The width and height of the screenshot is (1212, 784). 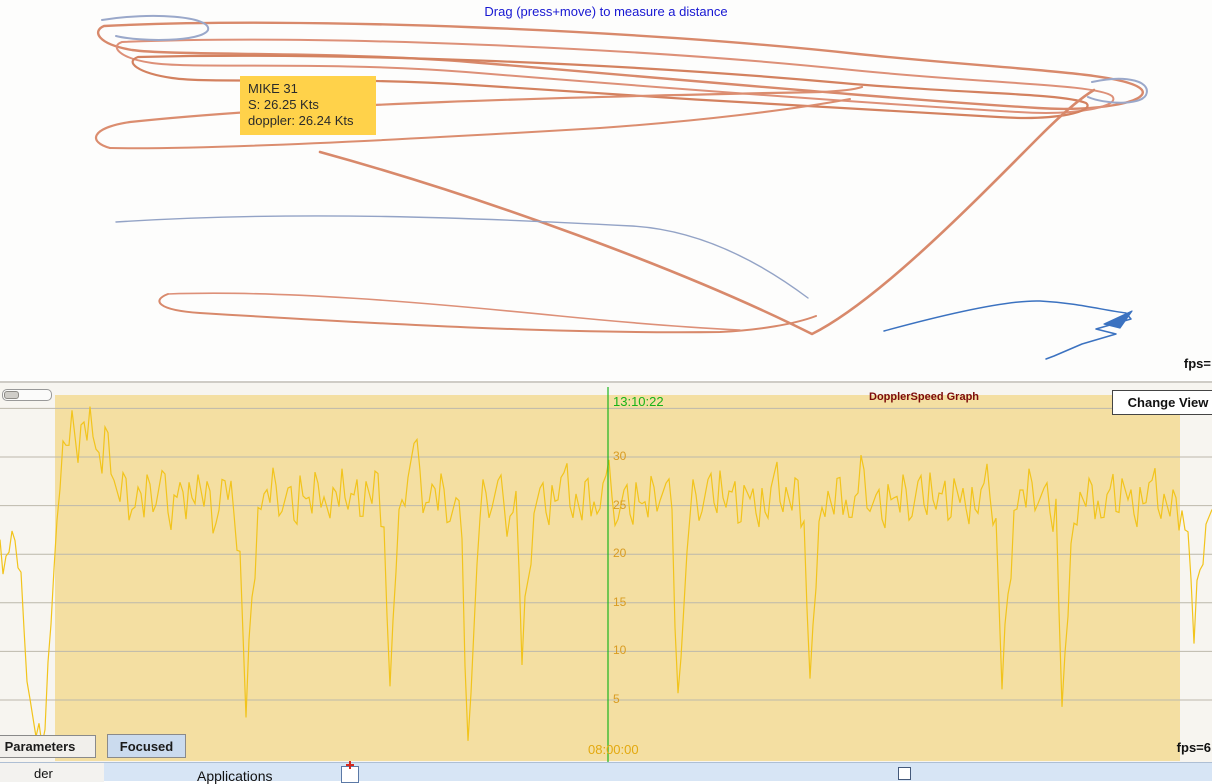 What do you see at coordinates (638, 401) in the screenshot?
I see `cursor-time-label: 13:10:22` at bounding box center [638, 401].